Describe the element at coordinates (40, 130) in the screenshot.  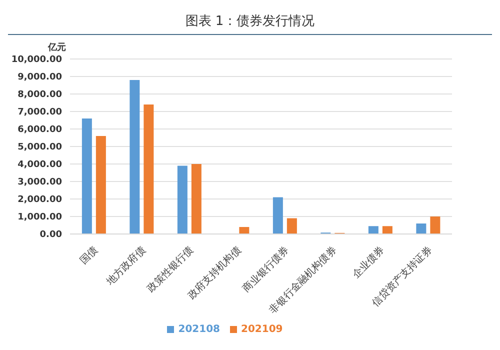
I see `y-tick-label: 6,000.00` at that location.